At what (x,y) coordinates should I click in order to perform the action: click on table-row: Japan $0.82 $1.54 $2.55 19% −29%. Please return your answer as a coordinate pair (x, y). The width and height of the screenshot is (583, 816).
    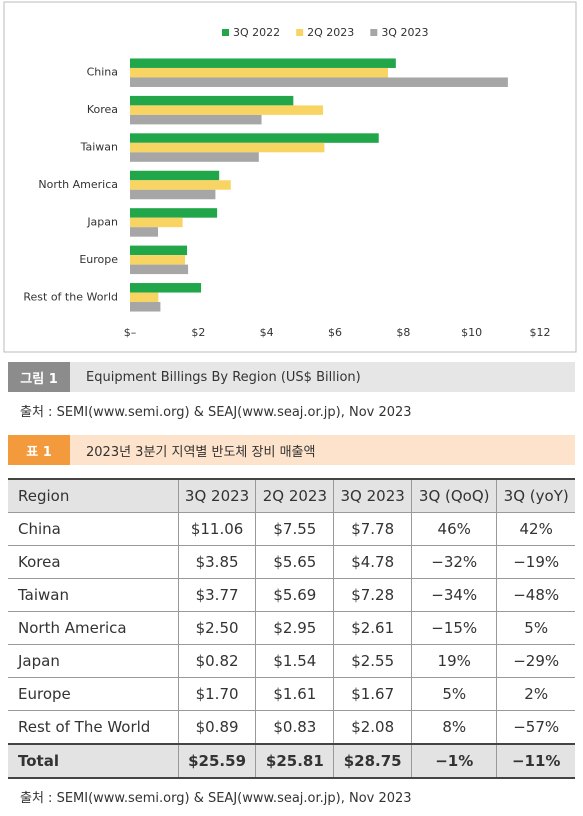
    Looking at the image, I should click on (291, 661).